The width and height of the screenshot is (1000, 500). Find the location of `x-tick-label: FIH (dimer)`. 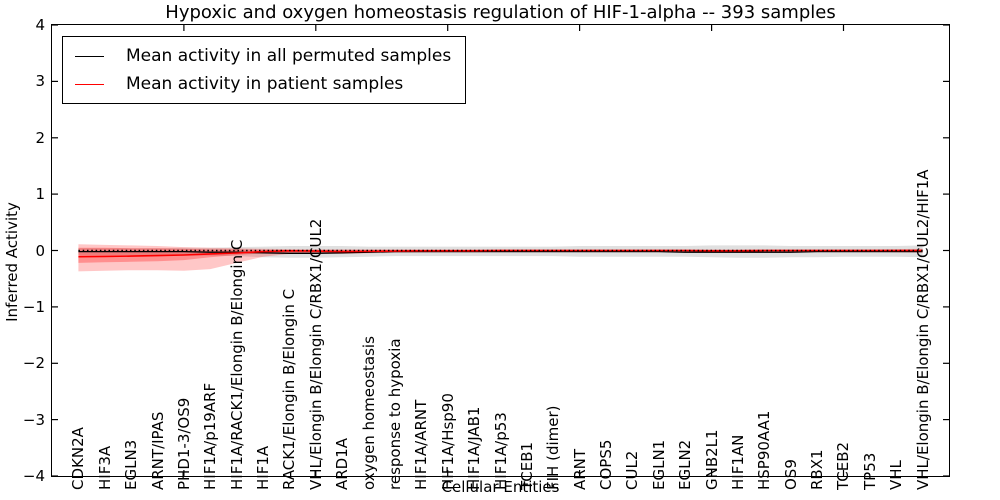

x-tick-label: FIH (dimer) is located at coordinates (553, 448).